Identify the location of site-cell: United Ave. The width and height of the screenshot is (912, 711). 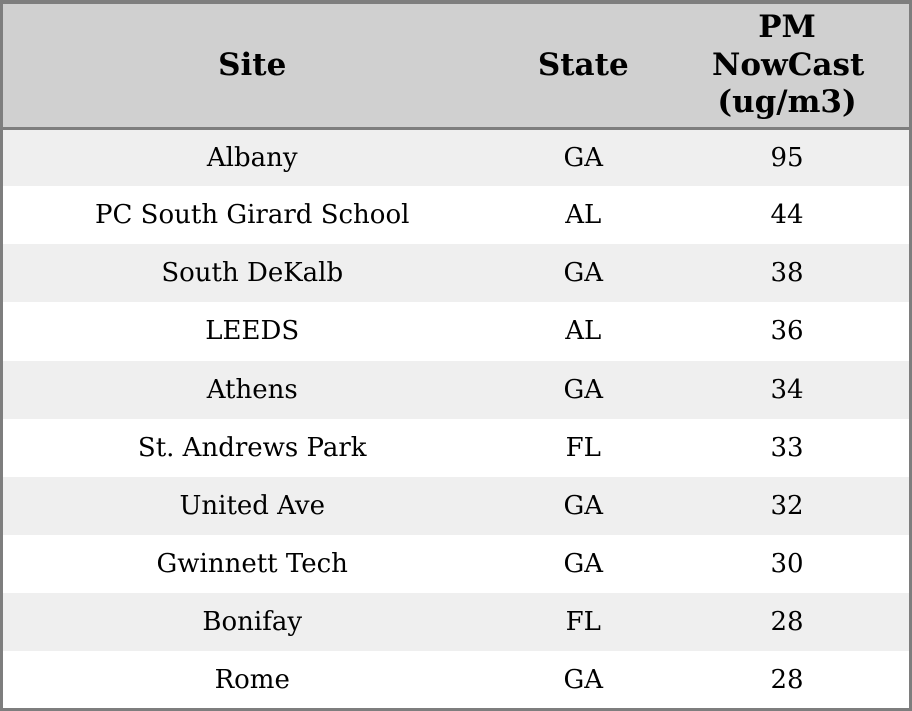
(251, 505).